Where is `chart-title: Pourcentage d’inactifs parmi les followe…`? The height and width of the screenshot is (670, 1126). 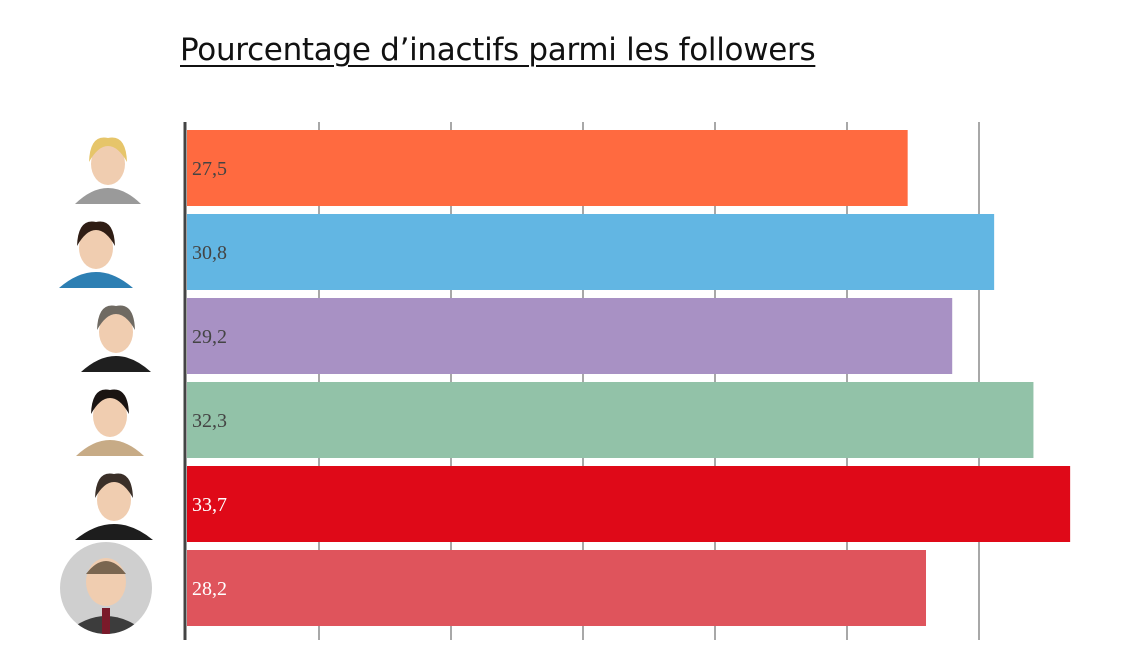
chart-title: Pourcentage d’inactifs parmi les followe… is located at coordinates (498, 50).